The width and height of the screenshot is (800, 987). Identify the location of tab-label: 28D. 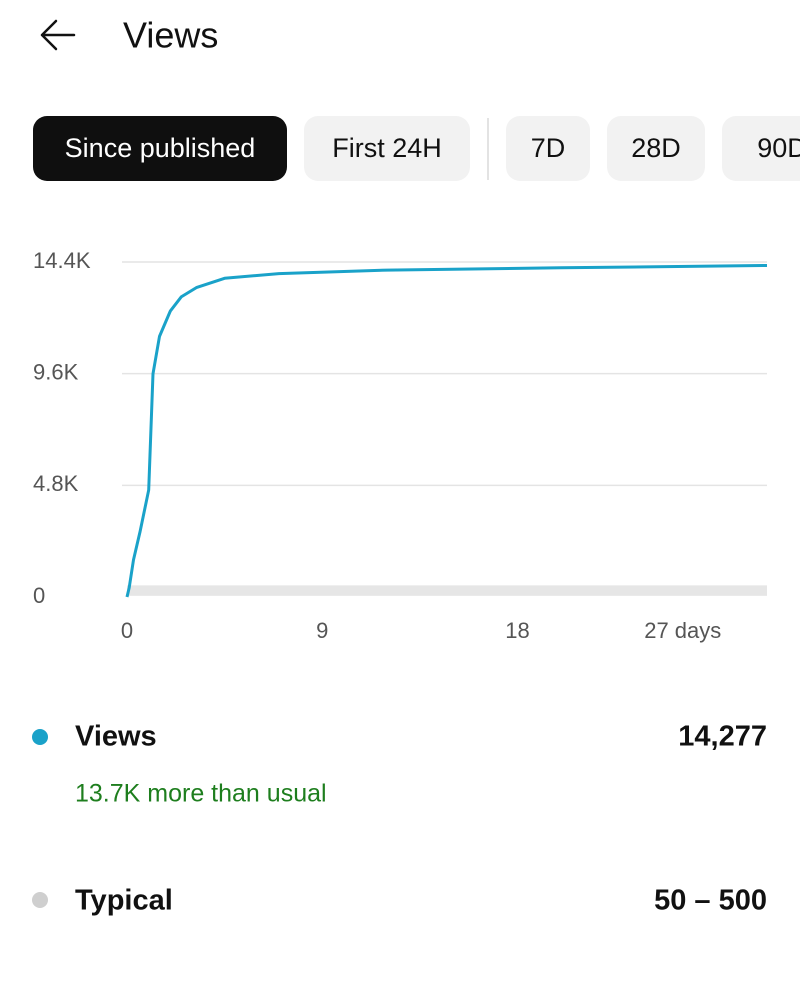
(656, 148).